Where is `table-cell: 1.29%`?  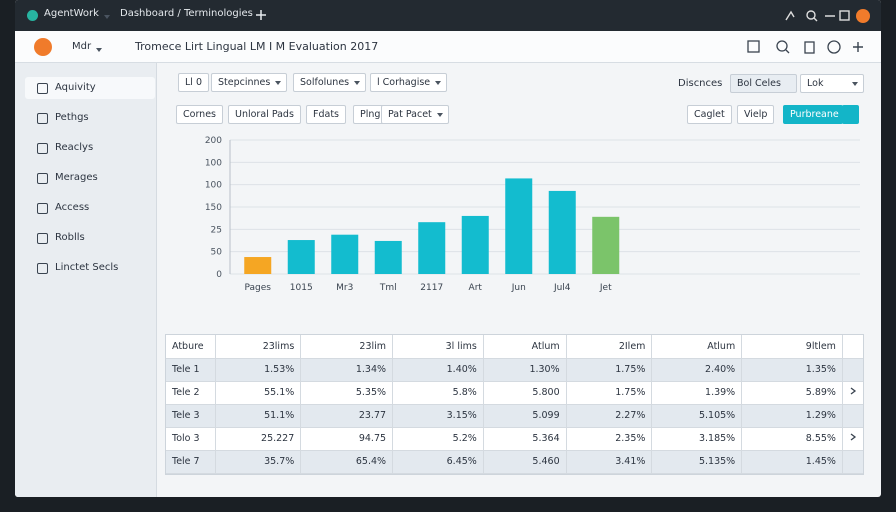 table-cell: 1.29% is located at coordinates (792, 416).